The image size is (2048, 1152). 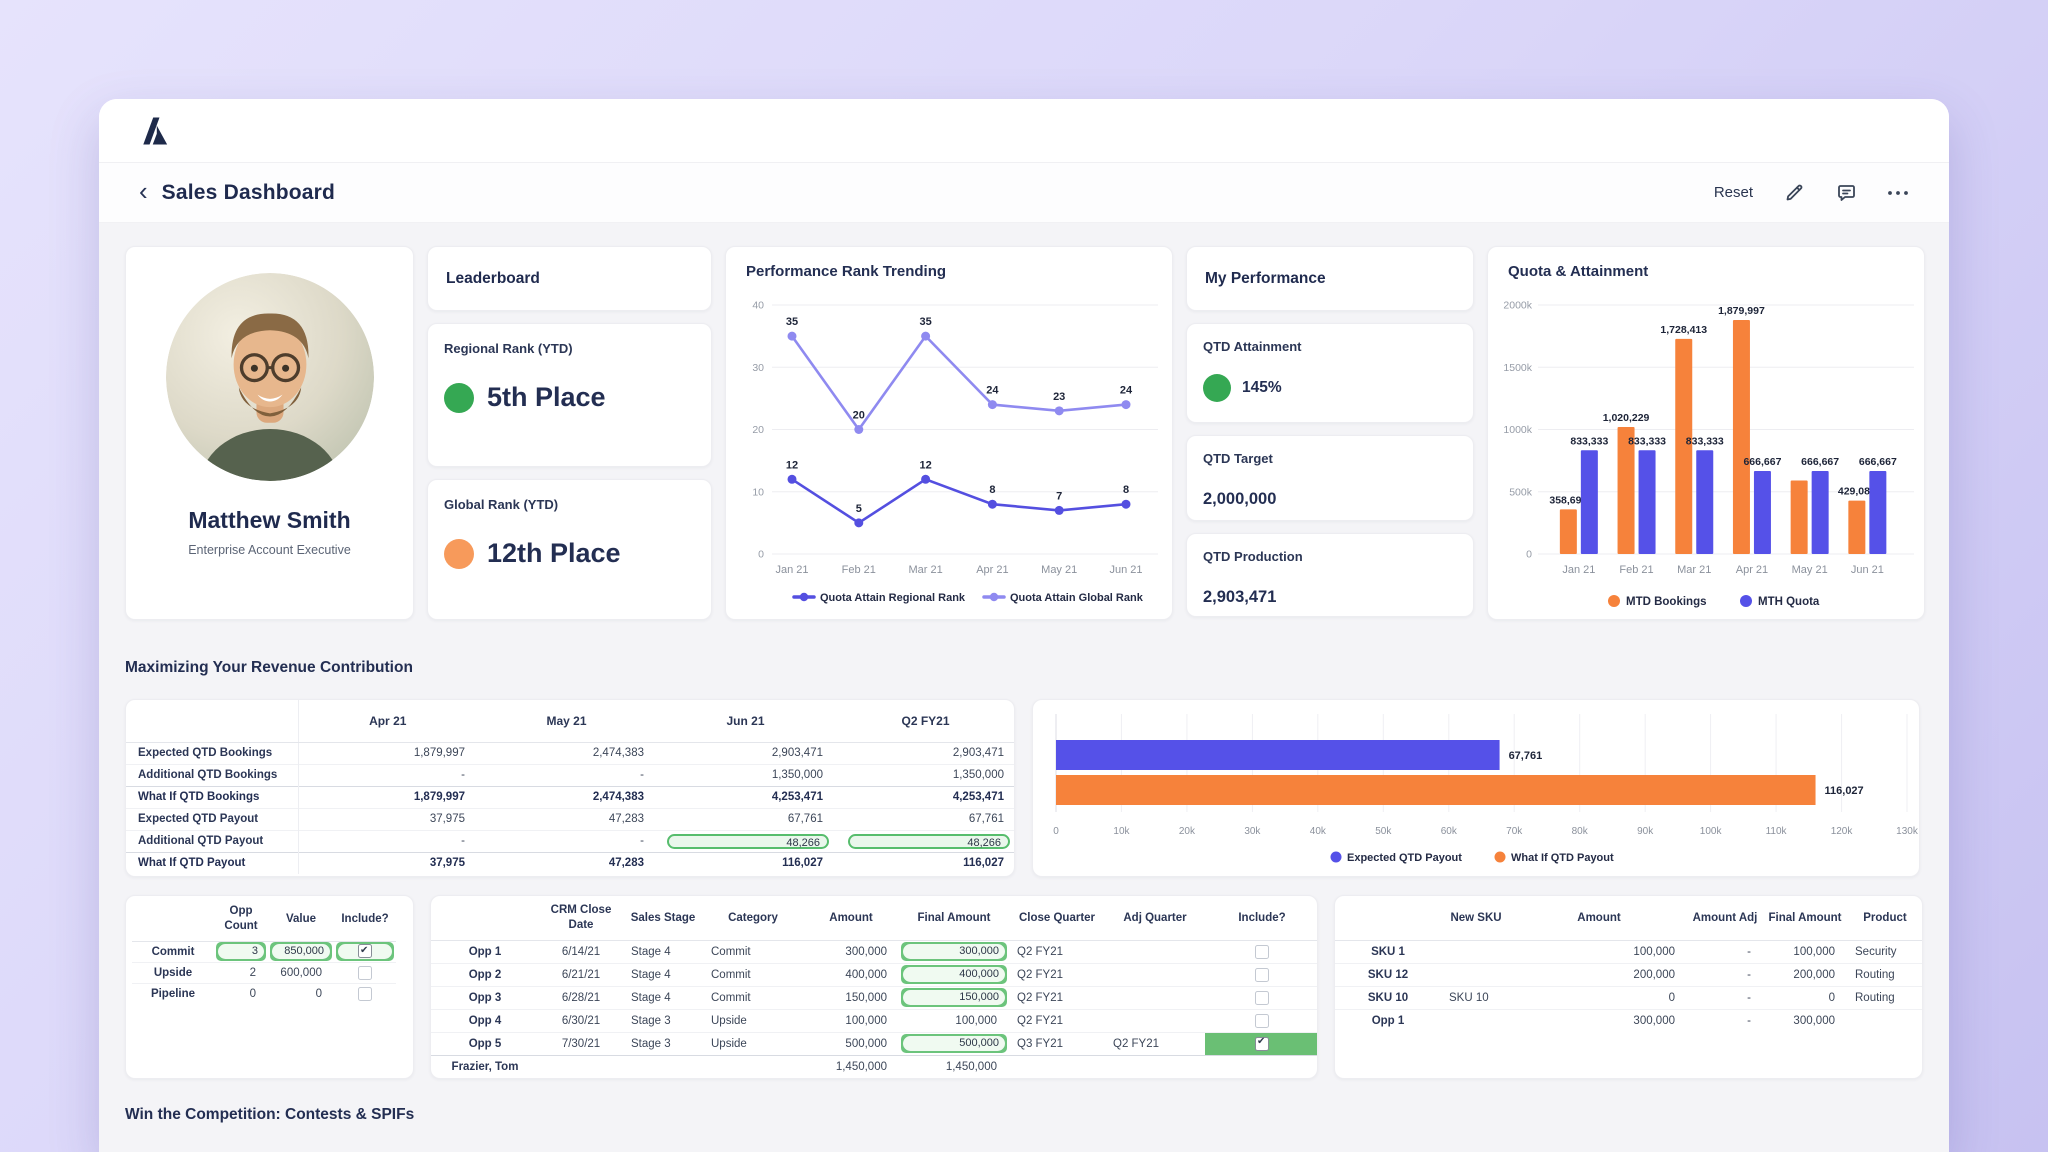 What do you see at coordinates (986, 819) in the screenshot?
I see `cell-q2-fy21: 67,761` at bounding box center [986, 819].